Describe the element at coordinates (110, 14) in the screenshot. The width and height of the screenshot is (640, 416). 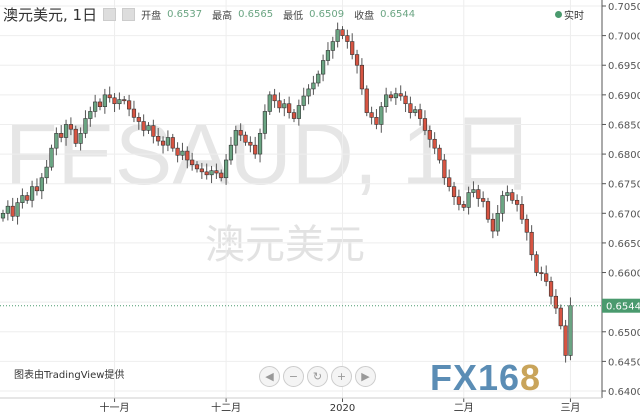
I see `settings-icon` at that location.